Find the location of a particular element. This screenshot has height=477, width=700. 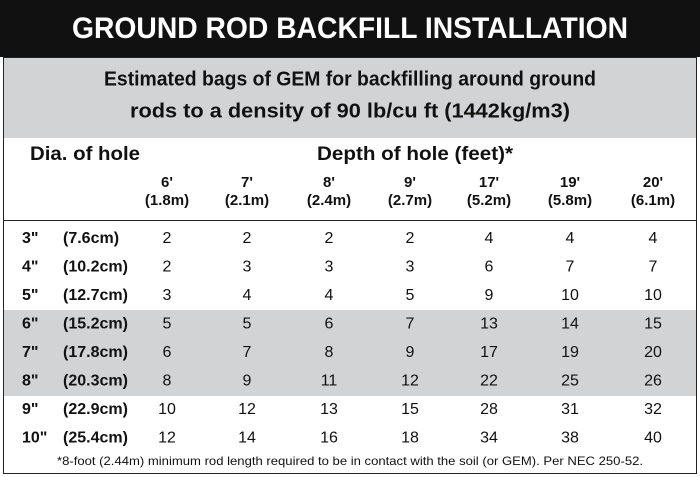

column-feet: 8' is located at coordinates (329, 182).